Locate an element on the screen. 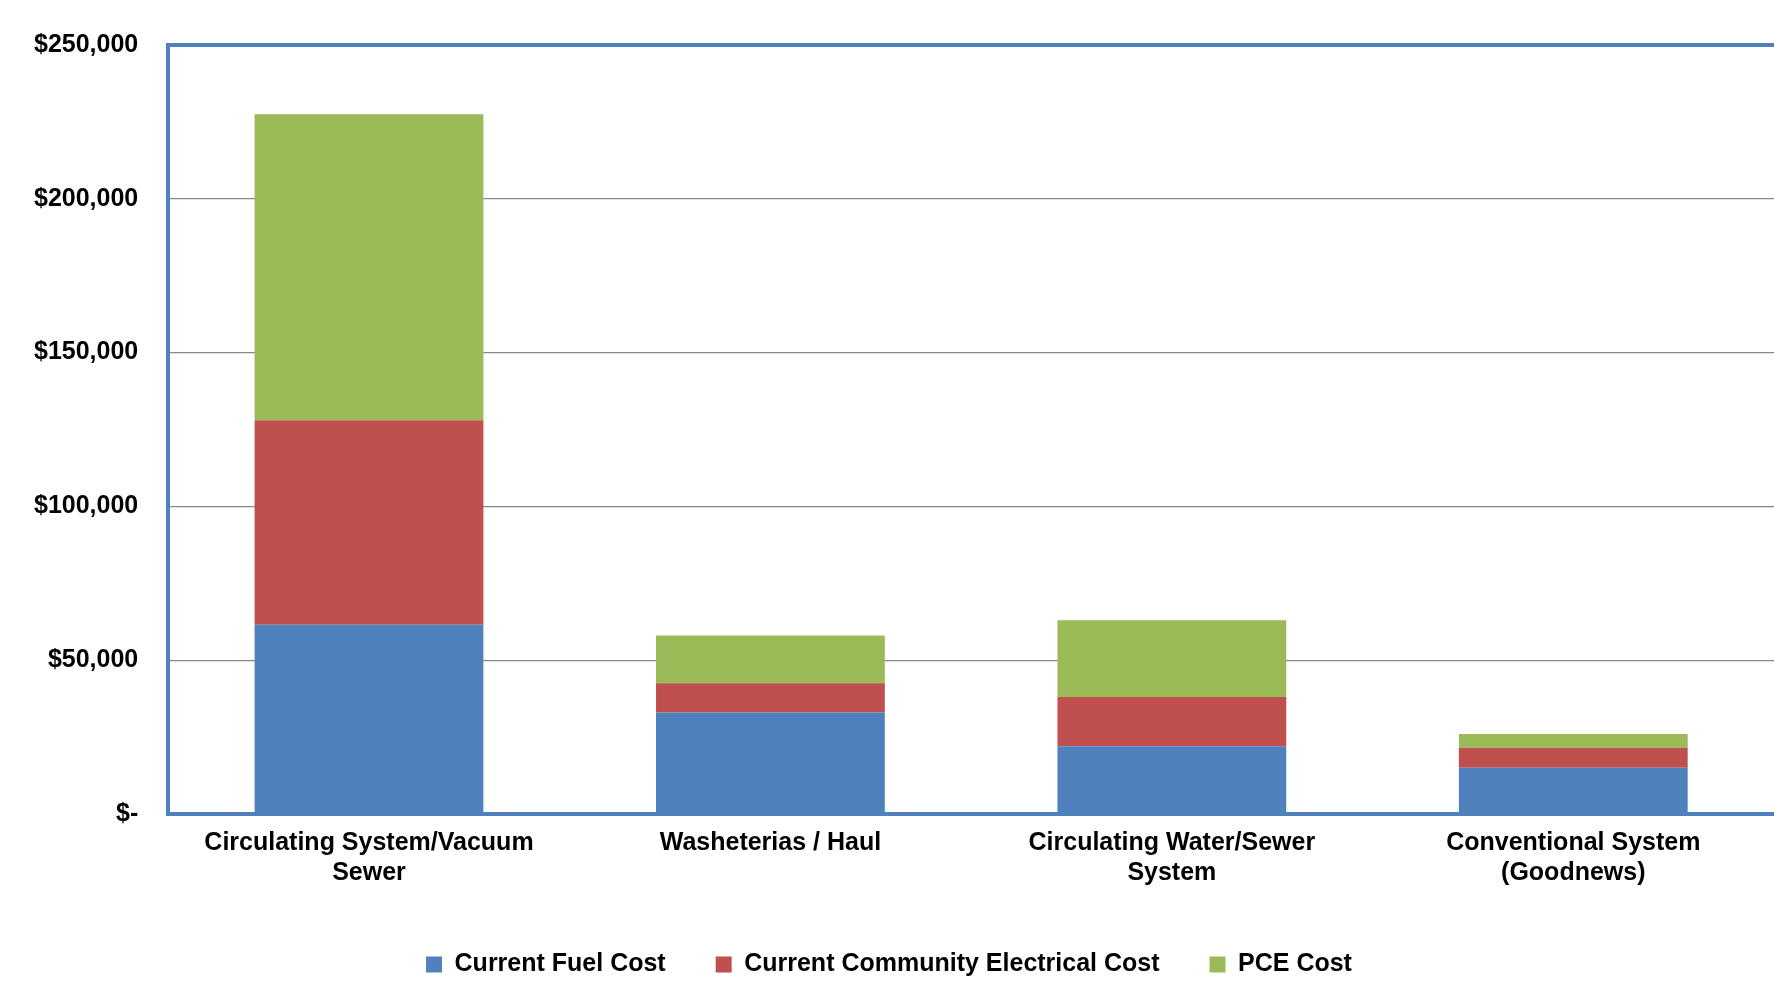  y-tick-label: $50,000 is located at coordinates (93, 658).